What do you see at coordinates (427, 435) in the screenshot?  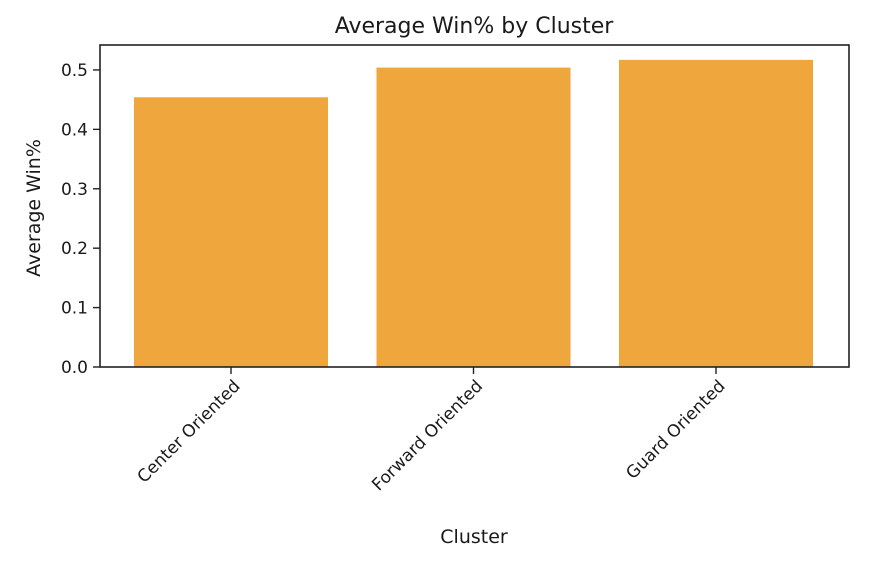 I see `x-tick-label: Forward Oriented` at bounding box center [427, 435].